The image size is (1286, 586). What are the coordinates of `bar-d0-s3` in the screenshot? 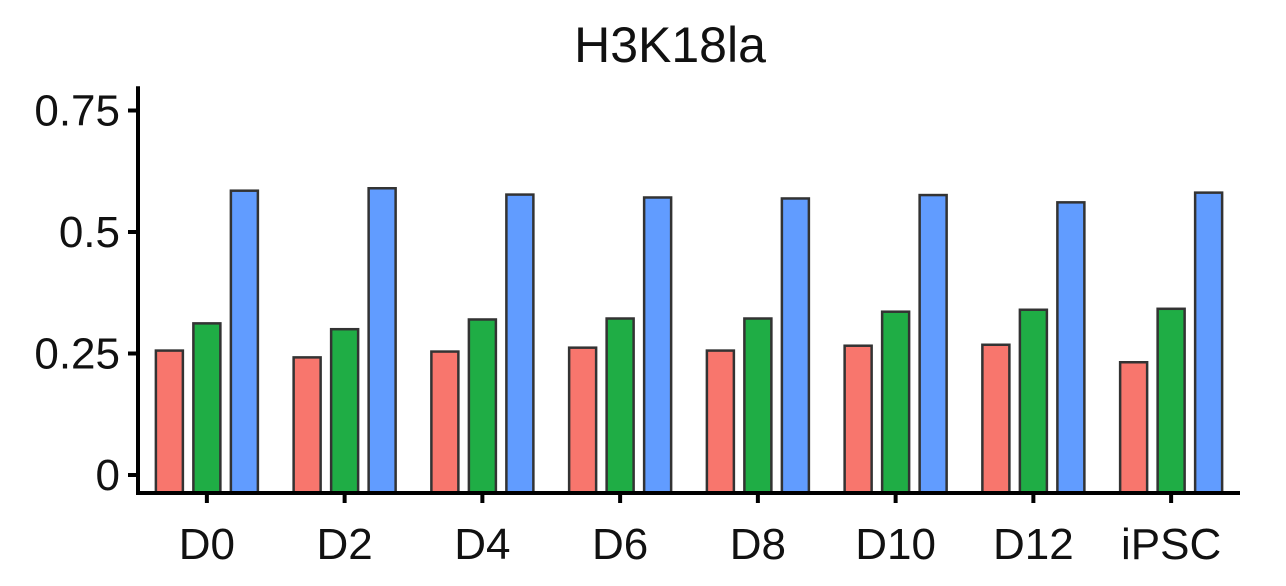 It's located at (244, 342).